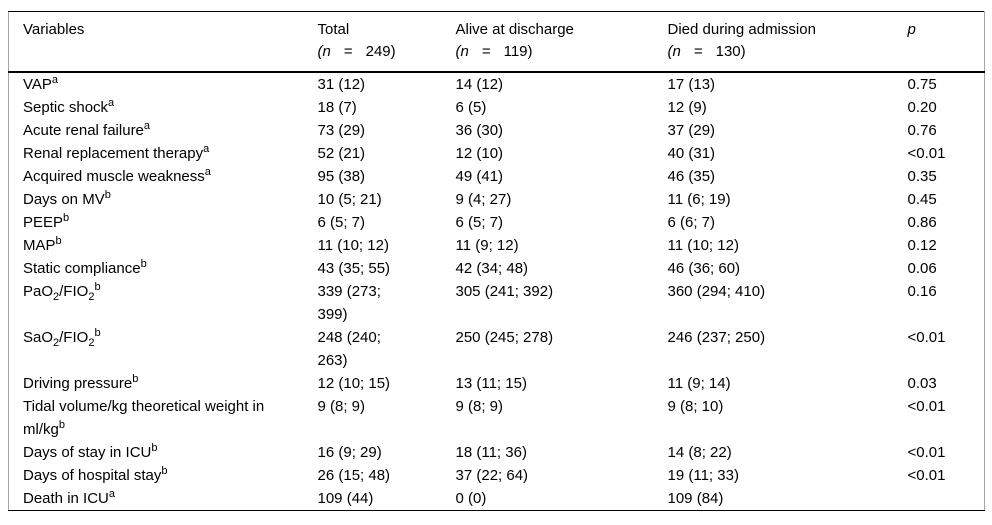 The height and width of the screenshot is (525, 992). What do you see at coordinates (922, 268) in the screenshot?
I see `cell-p-value: 0.06` at bounding box center [922, 268].